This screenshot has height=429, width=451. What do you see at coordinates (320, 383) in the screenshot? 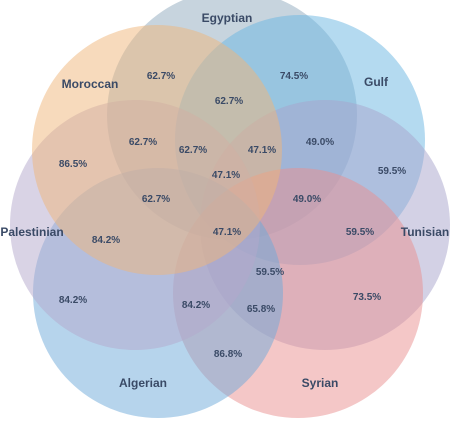
I see `label-syrian: Syrian` at bounding box center [320, 383].